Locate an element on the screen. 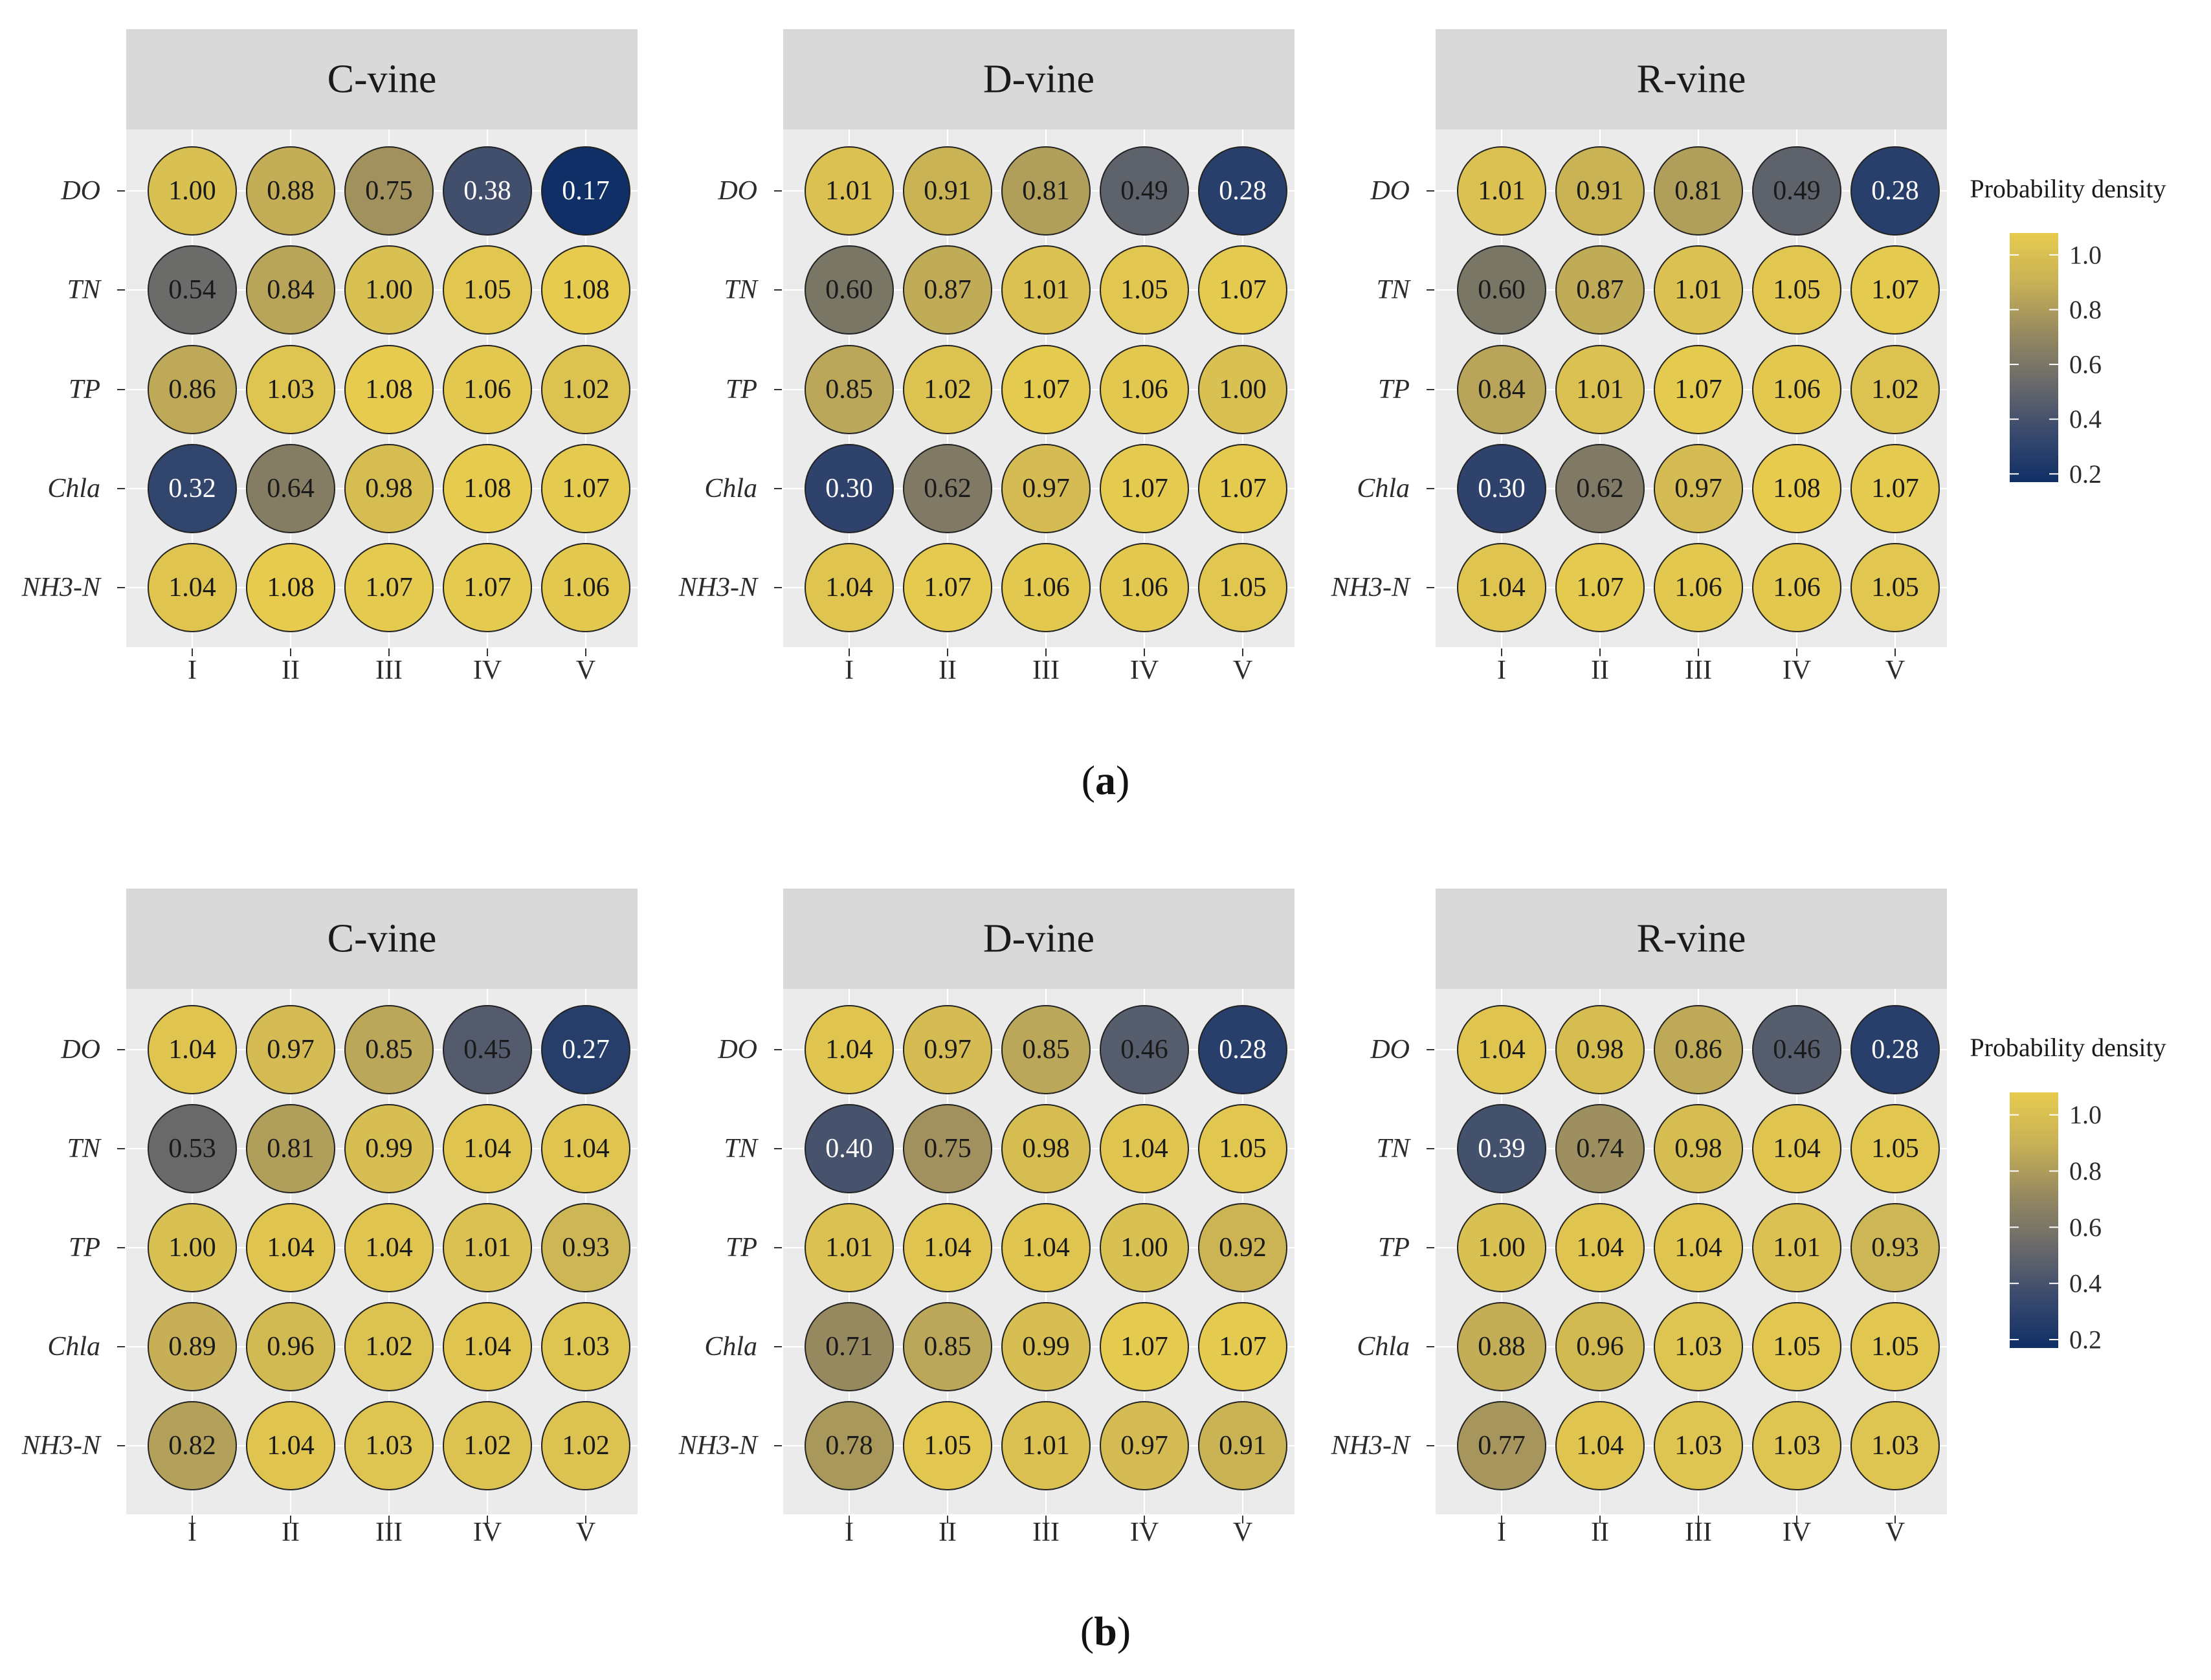 The image size is (2211, 1680). legend-tick-label: 0.4 is located at coordinates (2085, 1283).